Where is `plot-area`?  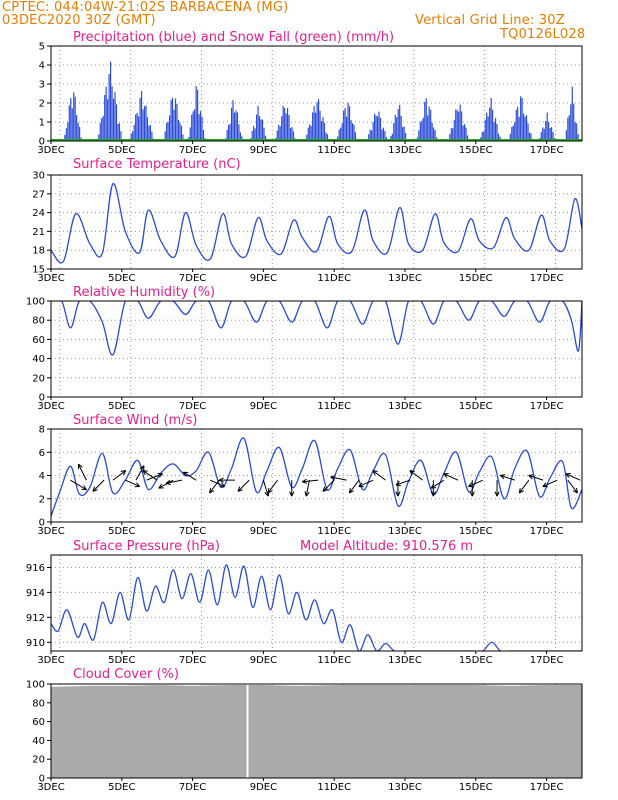 plot-area is located at coordinates (316, 603).